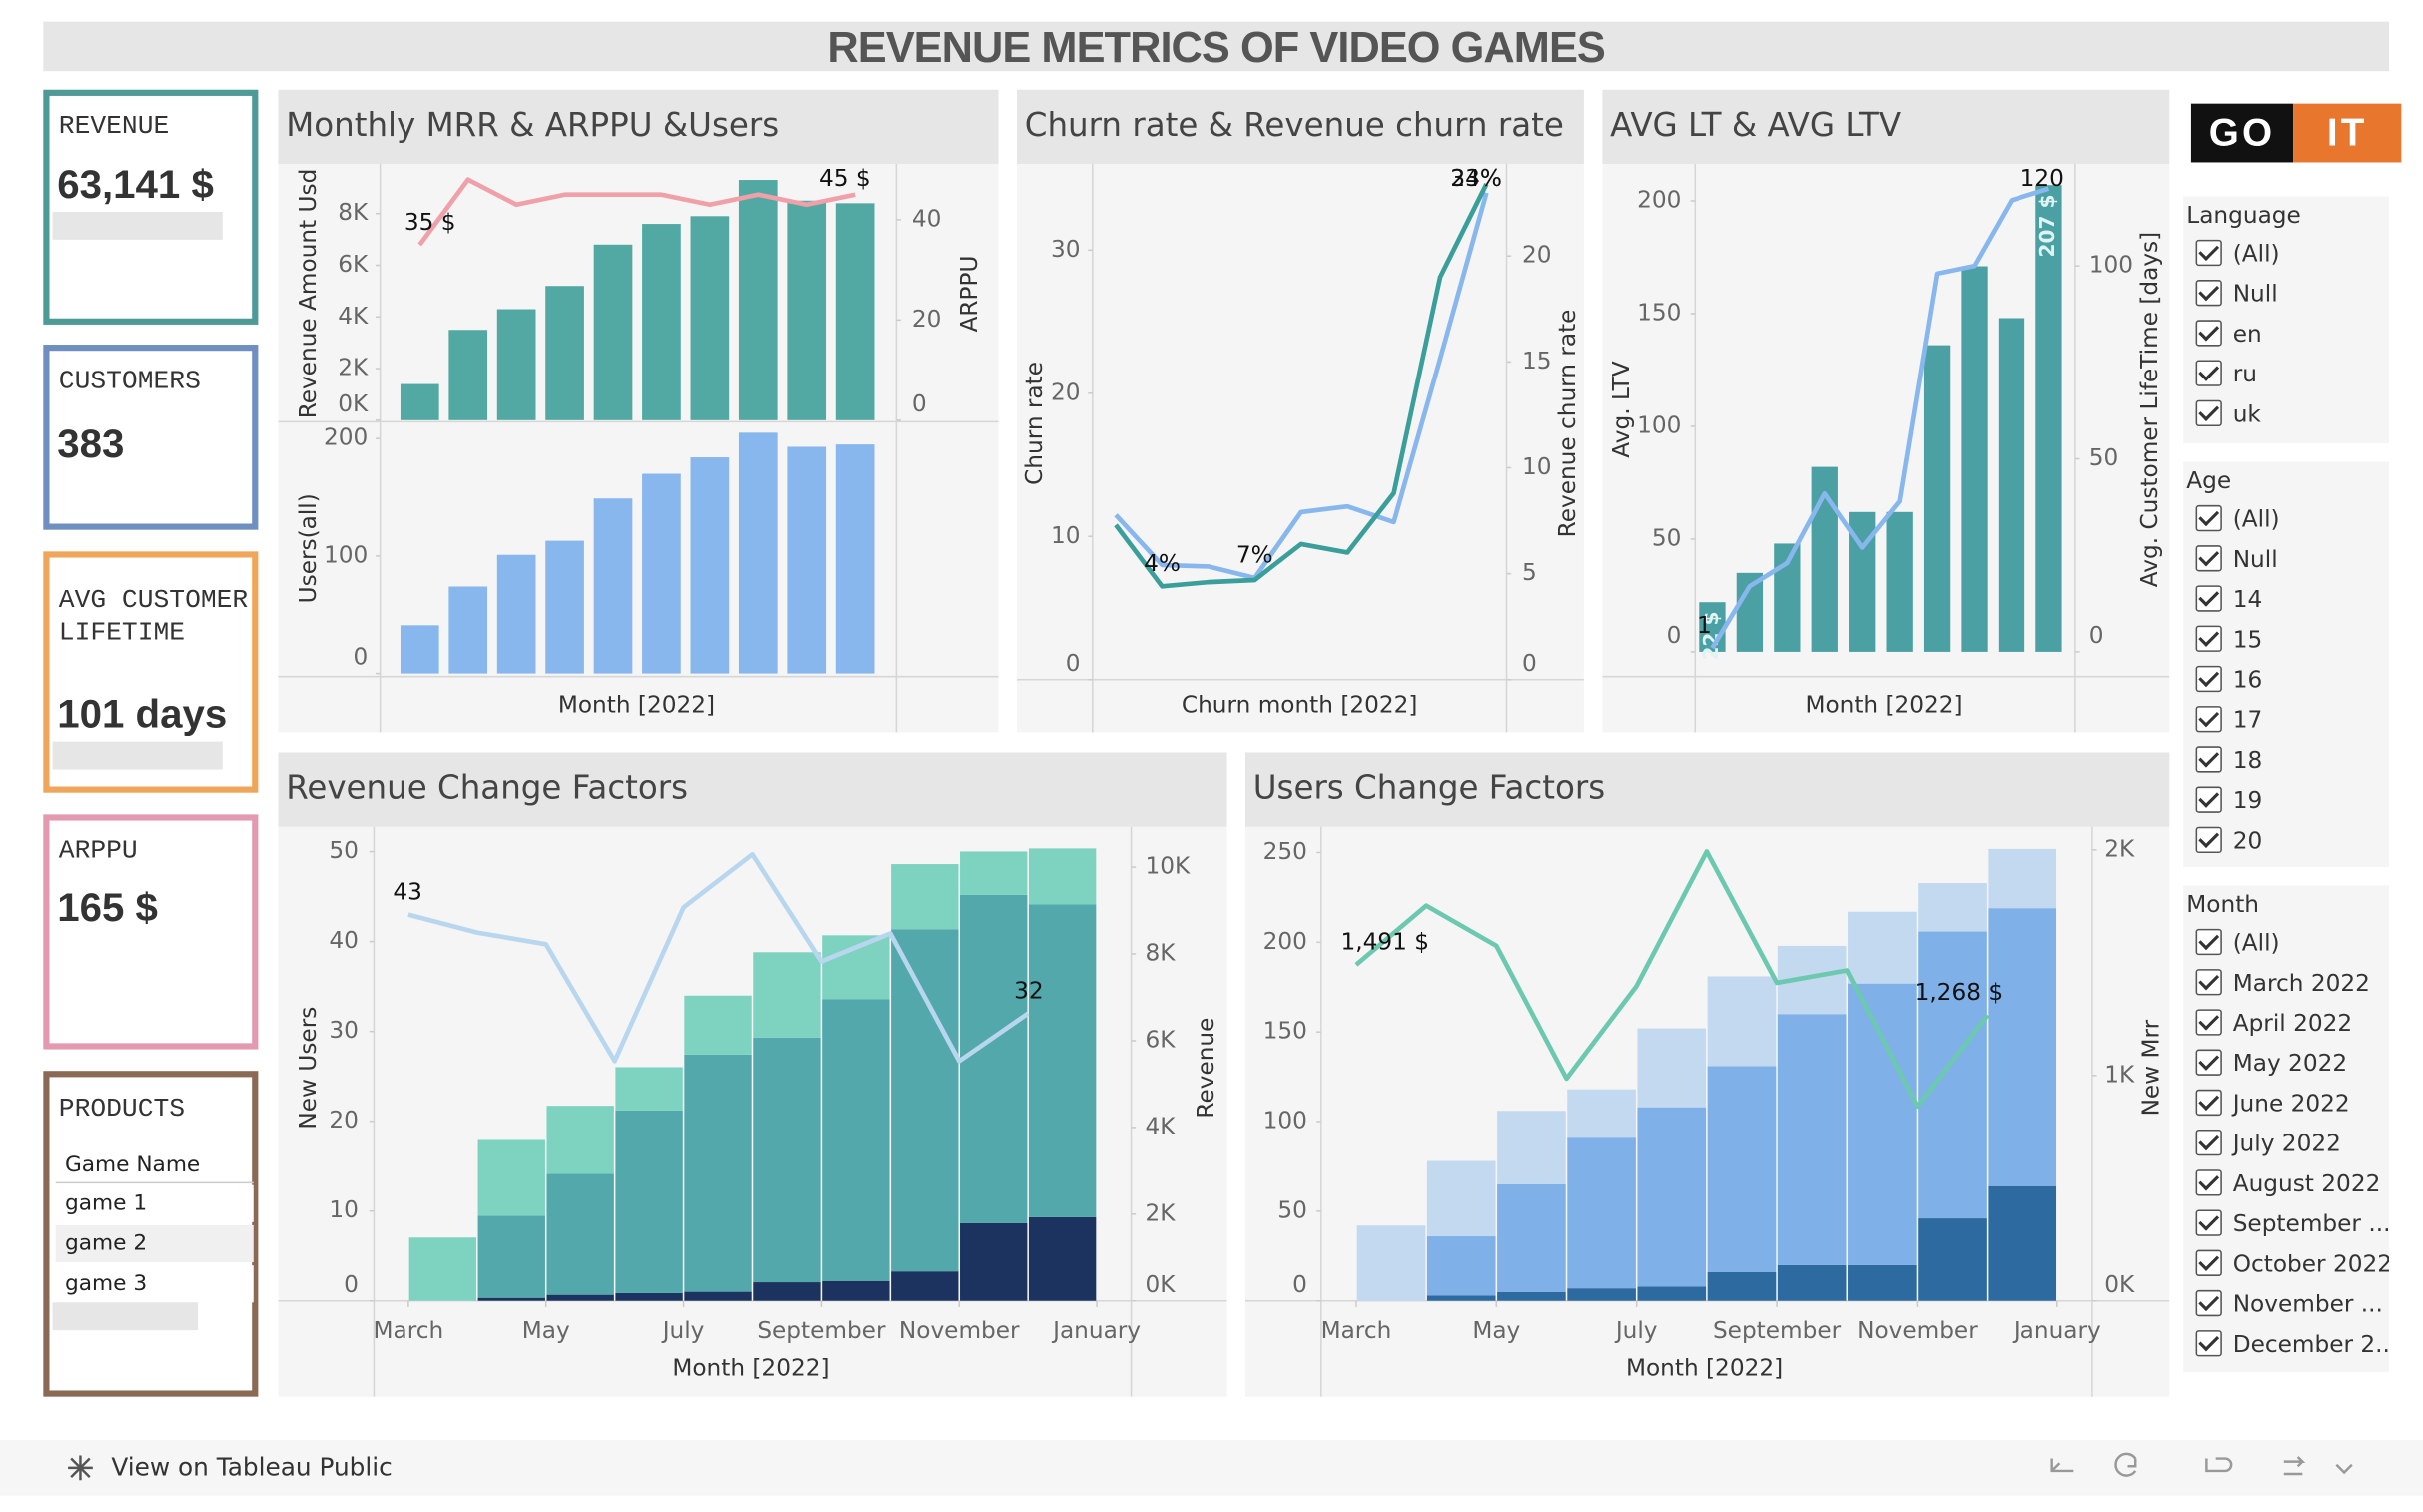  Describe the element at coordinates (1211, 1467) in the screenshot. I see `footer: View on Tableau Public` at that location.